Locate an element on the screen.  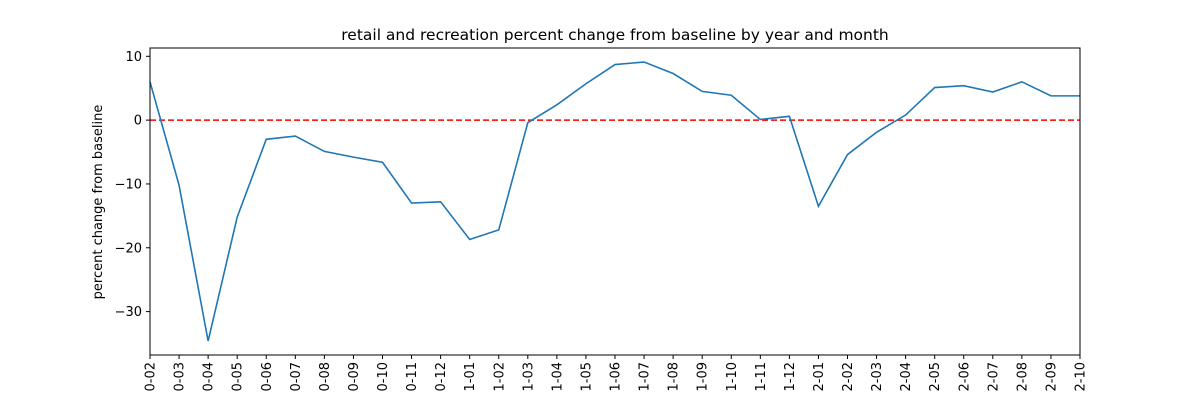
x-tick-label: 0-06 is located at coordinates (267, 377).